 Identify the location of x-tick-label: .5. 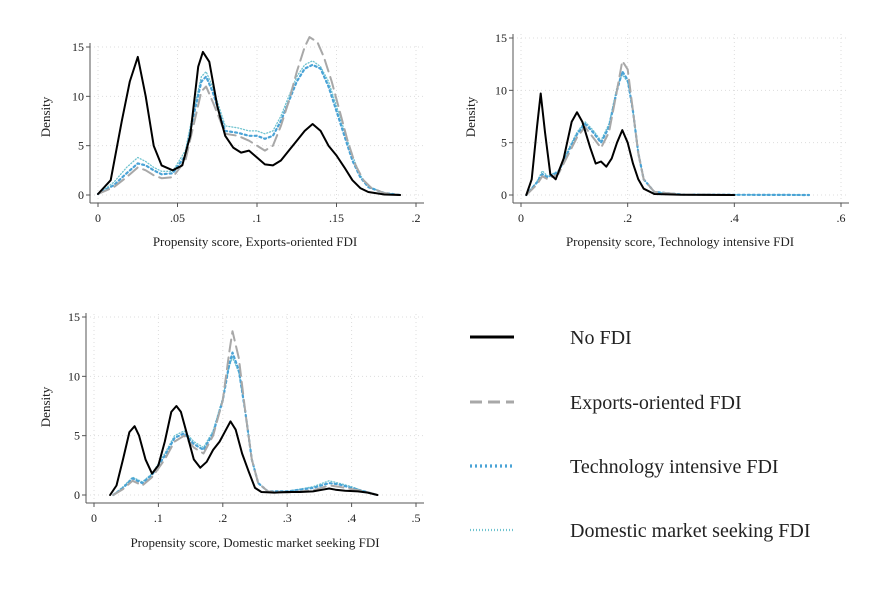
(416, 518).